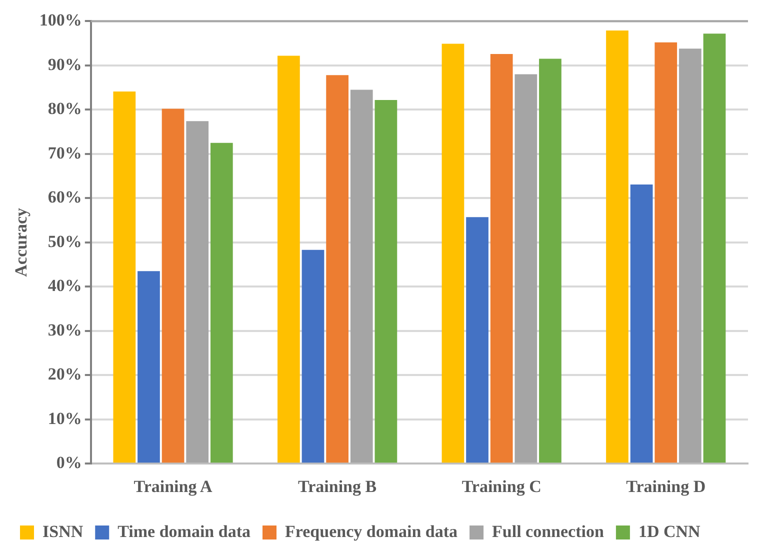  I want to click on y-tick-label: 10%, so click(65, 418).